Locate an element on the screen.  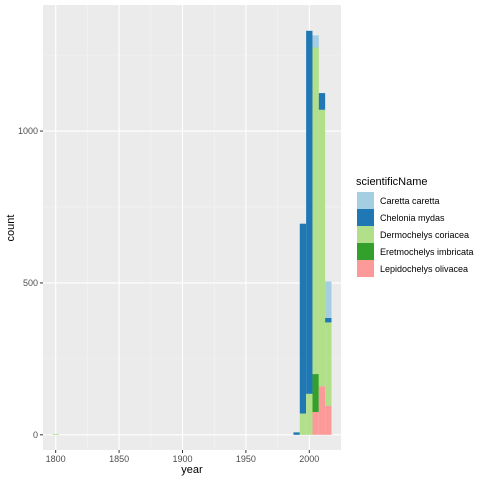
x-tick-label: 1850 is located at coordinates (119, 459).